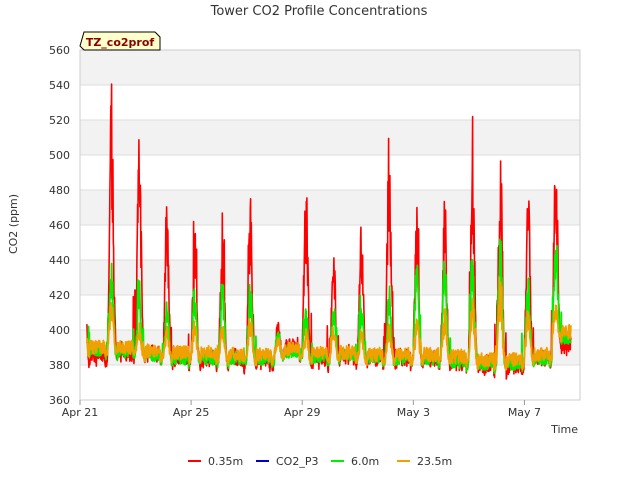  What do you see at coordinates (80, 412) in the screenshot?
I see `x-tick-label: Apr 21` at bounding box center [80, 412].